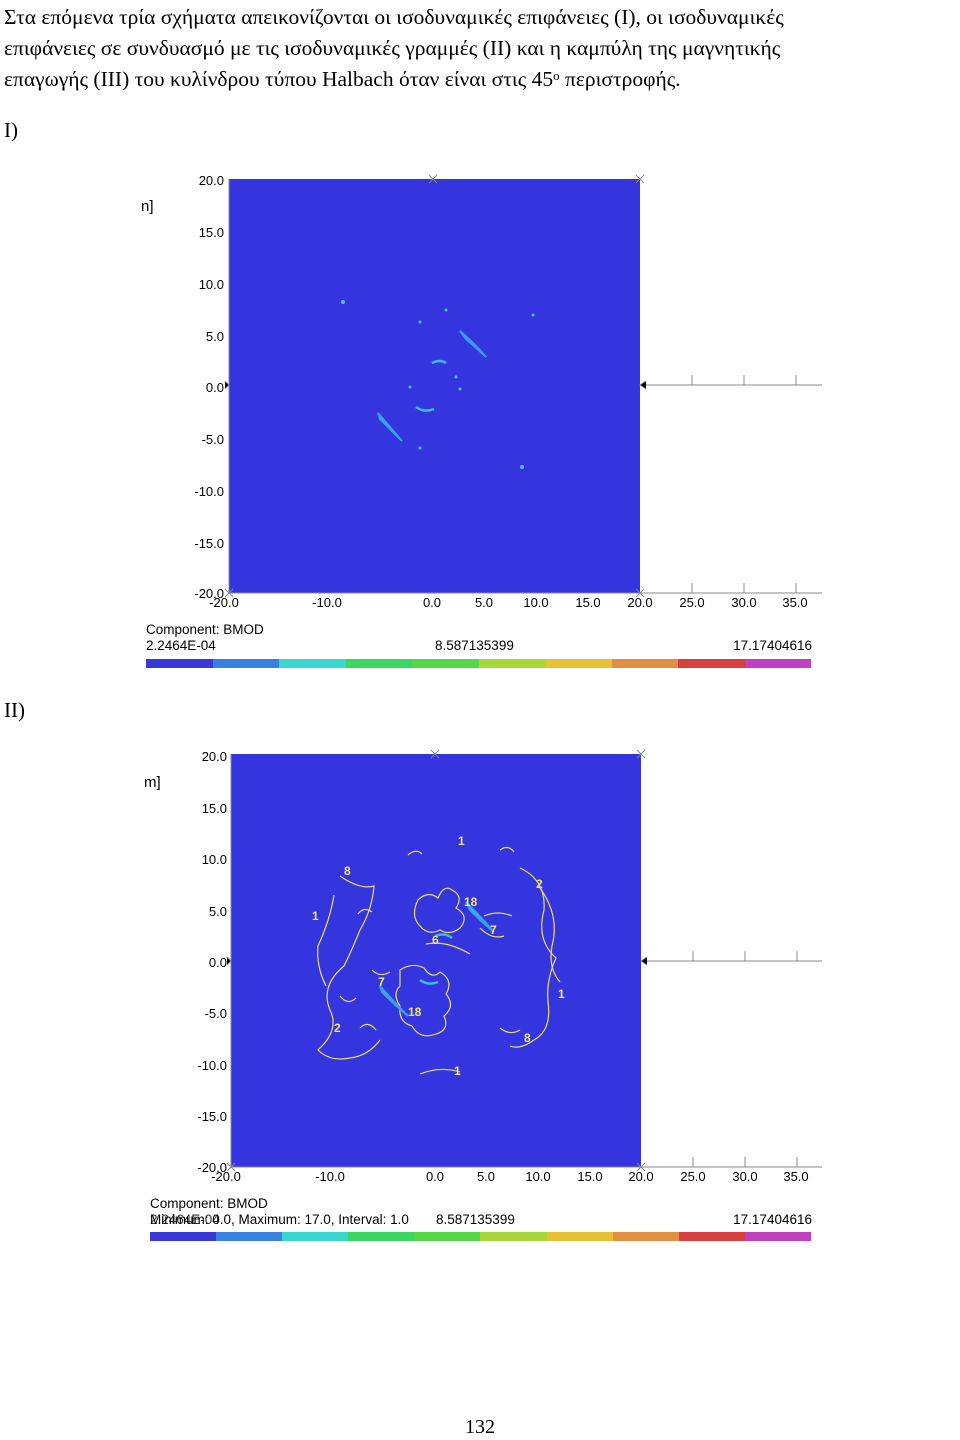 This screenshot has width=960, height=1440. Describe the element at coordinates (556, 75) in the screenshot. I see `degree-superscript: ο` at that location.